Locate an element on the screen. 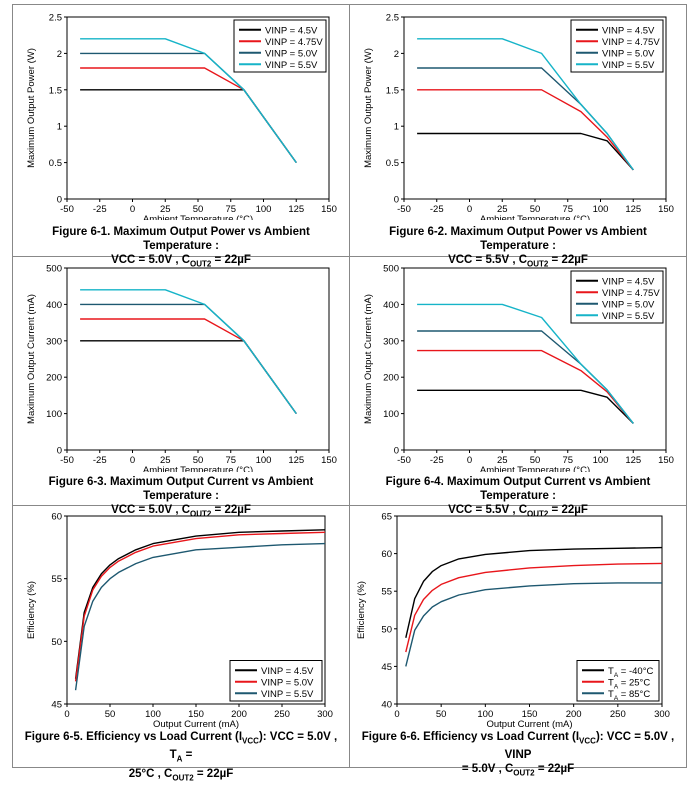  c5-ytick-label: 50 is located at coordinates (386, 629).